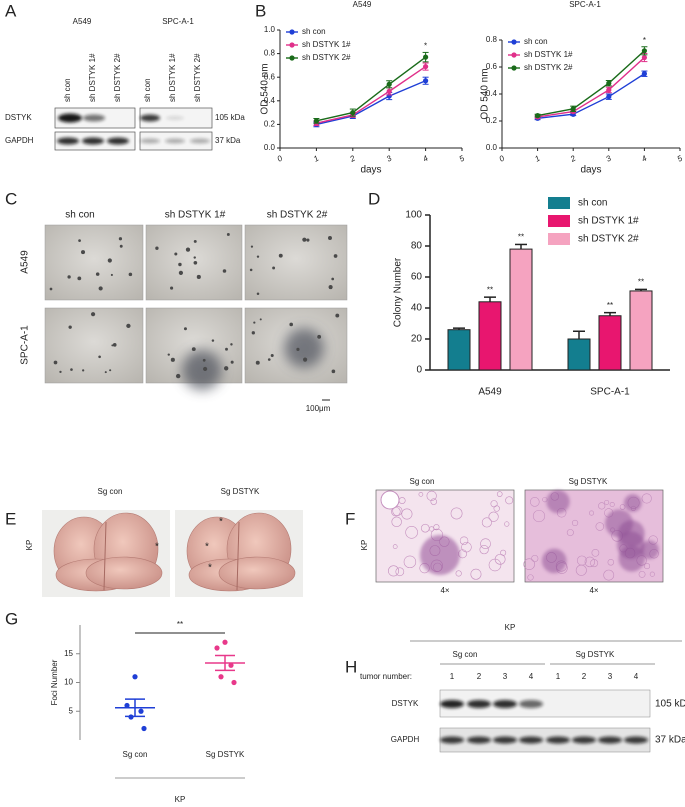 Image resolution: width=685 pixels, height=807 pixels. Describe the element at coordinates (270, 53) in the screenshot. I see `y-tick-label: 0.8` at that location.